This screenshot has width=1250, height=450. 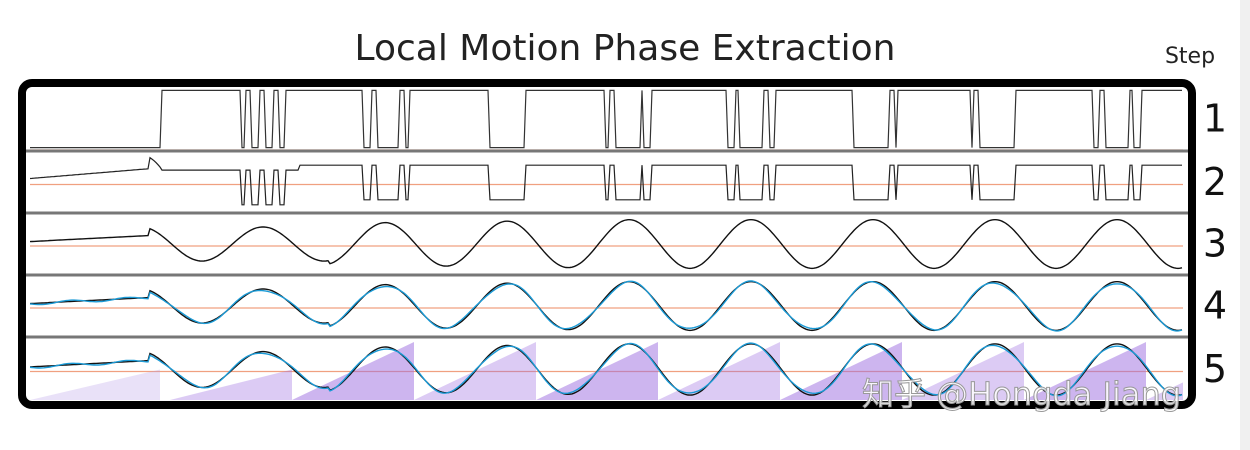 What do you see at coordinates (1245, 225) in the screenshot?
I see `scroll-edge` at bounding box center [1245, 225].